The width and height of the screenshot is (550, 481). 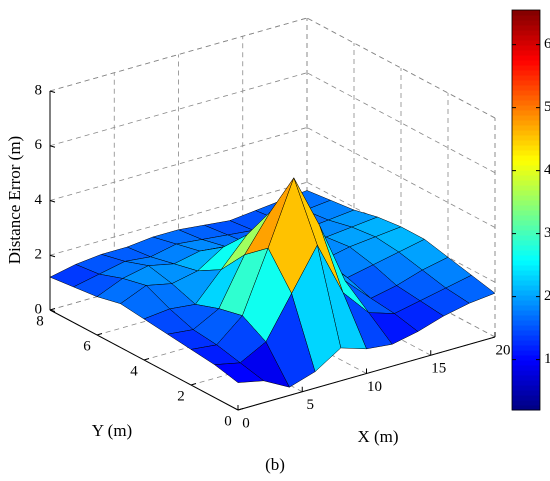 I want to click on colorbar-tick-label: 5, so click(x=547, y=107).